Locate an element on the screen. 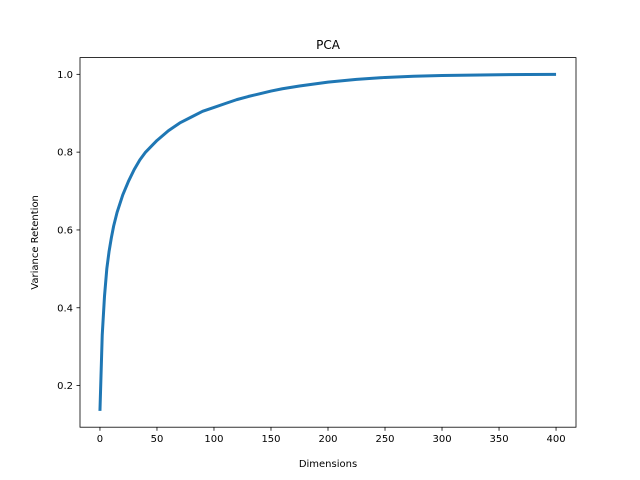  x-tick-label: 50 is located at coordinates (157, 439).